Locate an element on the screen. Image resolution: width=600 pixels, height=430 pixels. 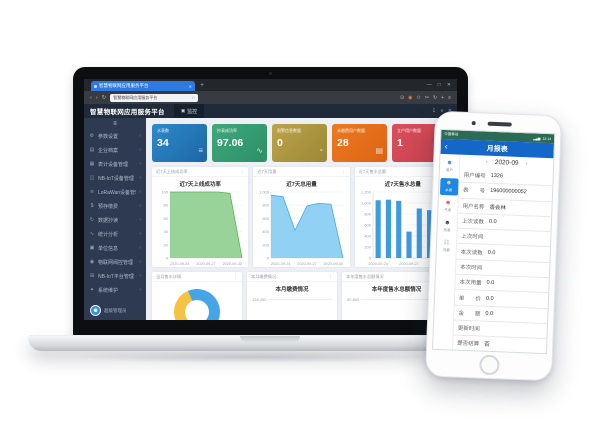
site-favicon is located at coordinates (95, 86).